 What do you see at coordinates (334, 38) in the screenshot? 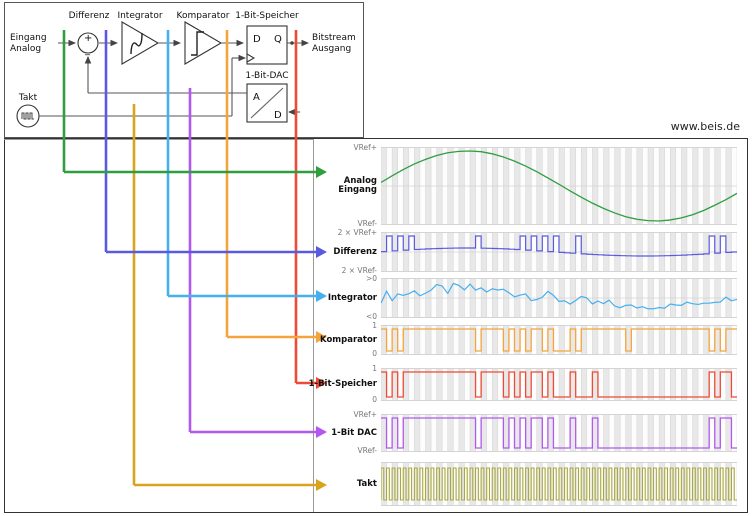
I see `label-bitstream-1: Bitstream` at bounding box center [334, 38].